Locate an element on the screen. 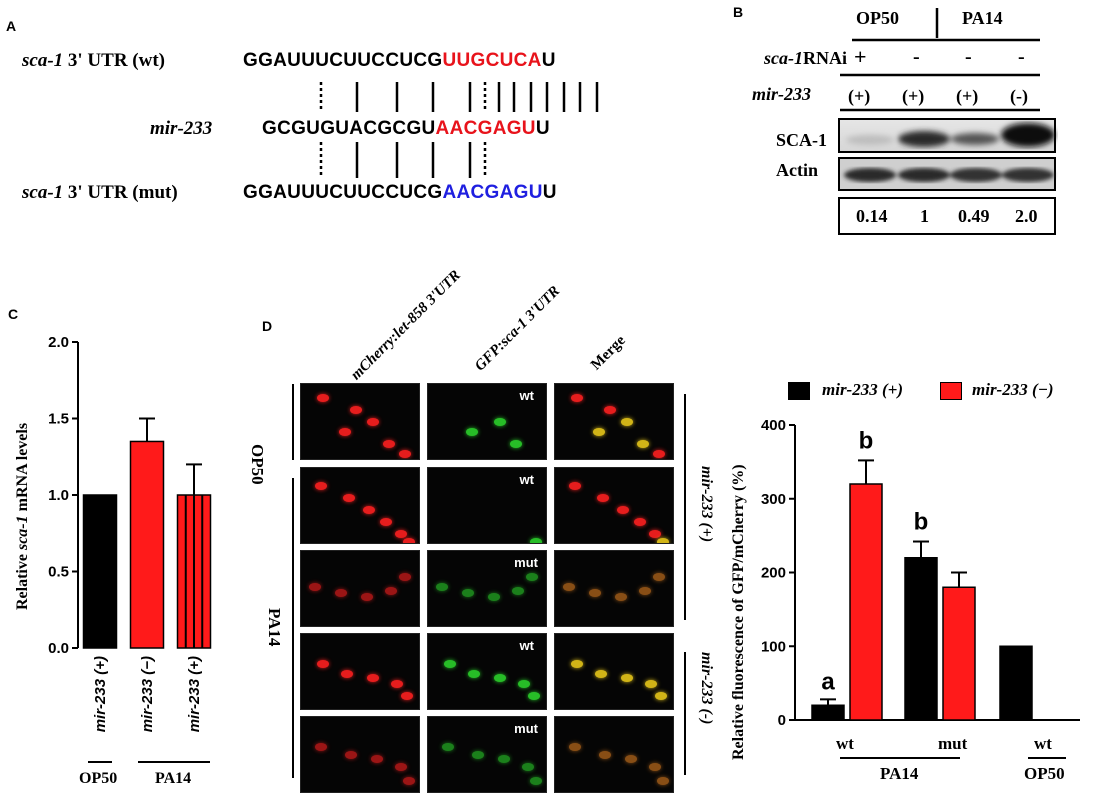 The image size is (1094, 800). d-significance-letter: b is located at coordinates (921, 522).